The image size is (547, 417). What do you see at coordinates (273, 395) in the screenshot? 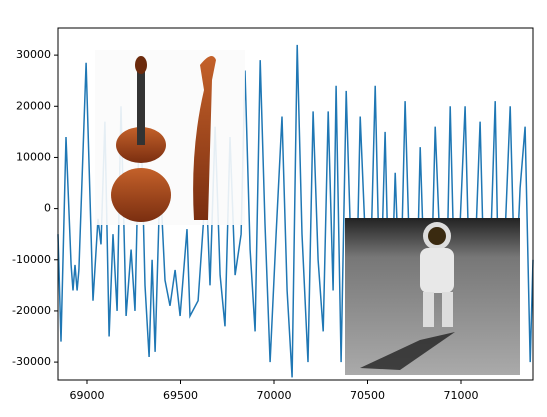
I see `x-tick-label: 70000` at bounding box center [273, 395].